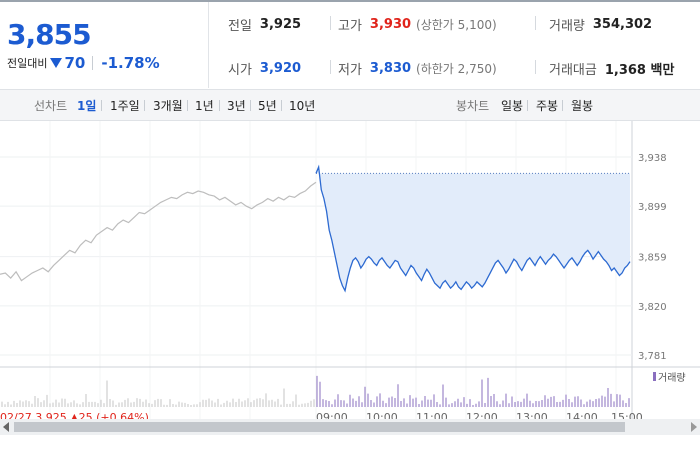 The image size is (700, 450). What do you see at coordinates (390, 68) in the screenshot?
I see `low-value: 3,830` at bounding box center [390, 68].